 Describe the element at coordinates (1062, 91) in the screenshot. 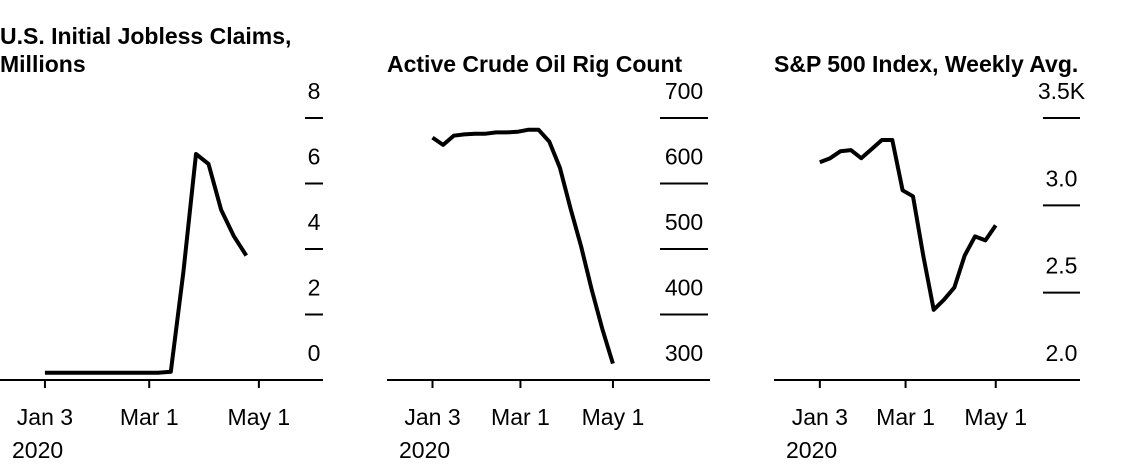

I see `y-tick-label: 3.5K` at that location.